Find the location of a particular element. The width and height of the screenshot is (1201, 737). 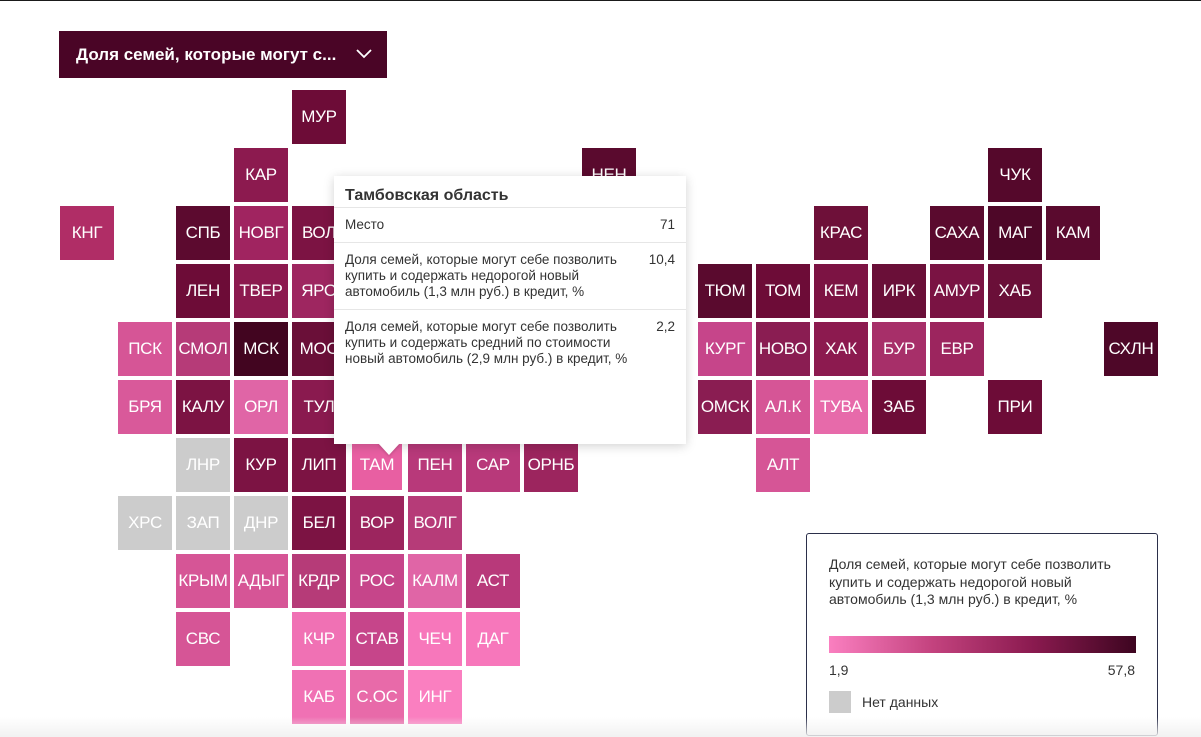

region-tile-МСК: МСК is located at coordinates (261, 349).